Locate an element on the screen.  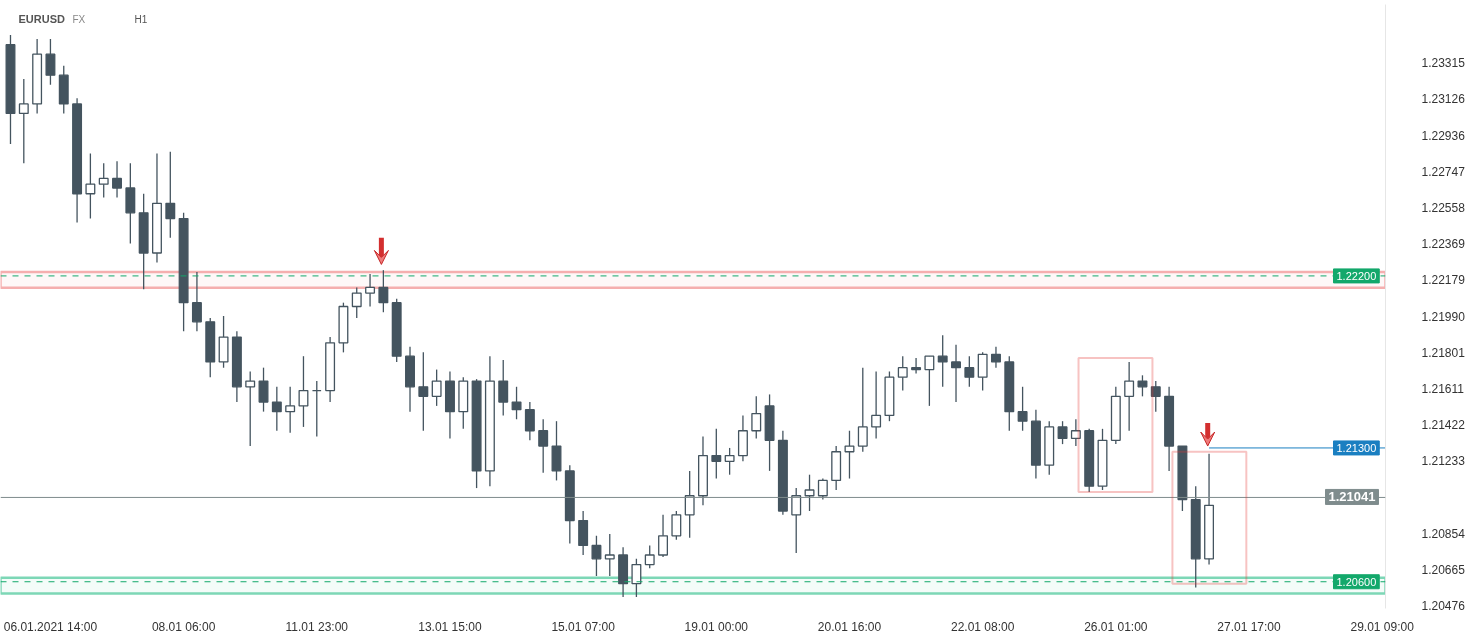
annotation: H1 is located at coordinates (141, 19).